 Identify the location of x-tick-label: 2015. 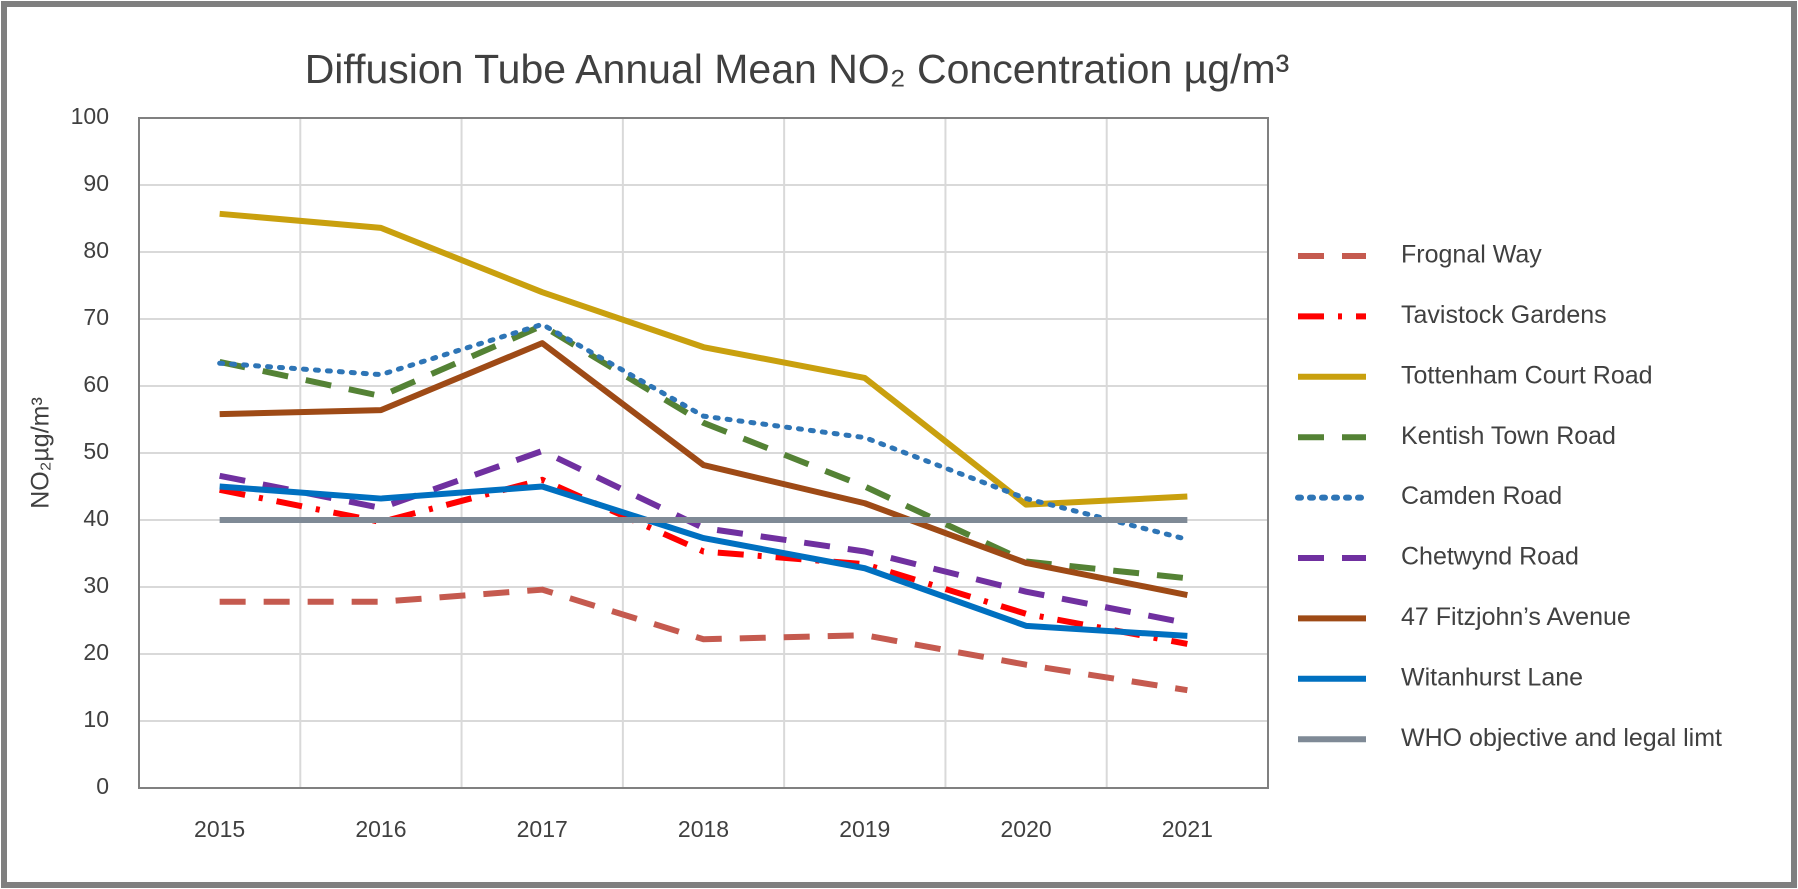
(219, 829).